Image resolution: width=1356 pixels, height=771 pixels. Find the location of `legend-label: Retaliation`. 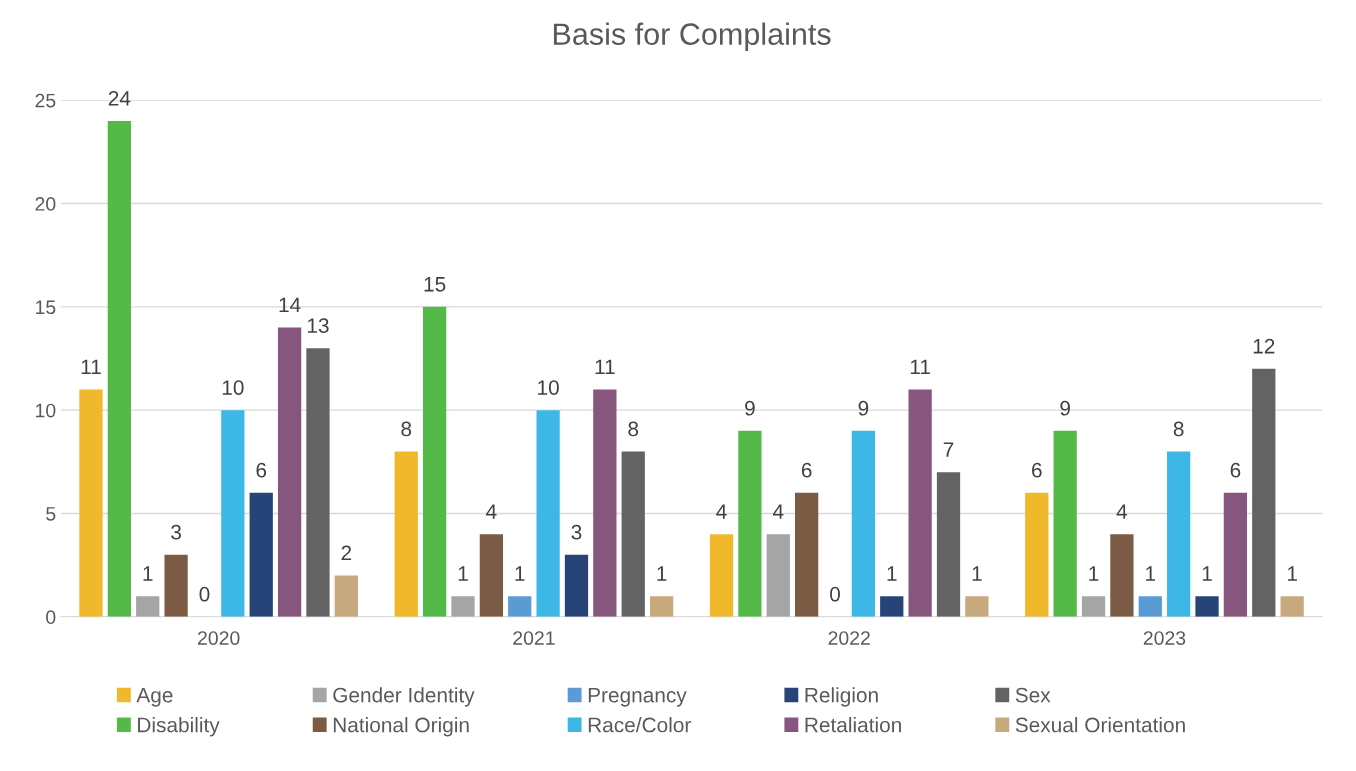

legend-label: Retaliation is located at coordinates (853, 725).